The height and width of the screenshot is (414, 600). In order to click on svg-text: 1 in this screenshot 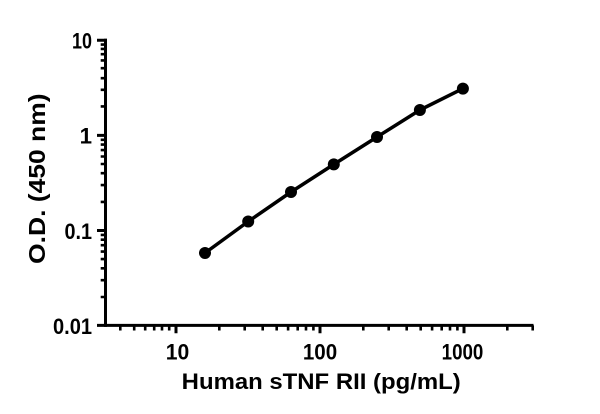, I will do `click(86, 136)`.